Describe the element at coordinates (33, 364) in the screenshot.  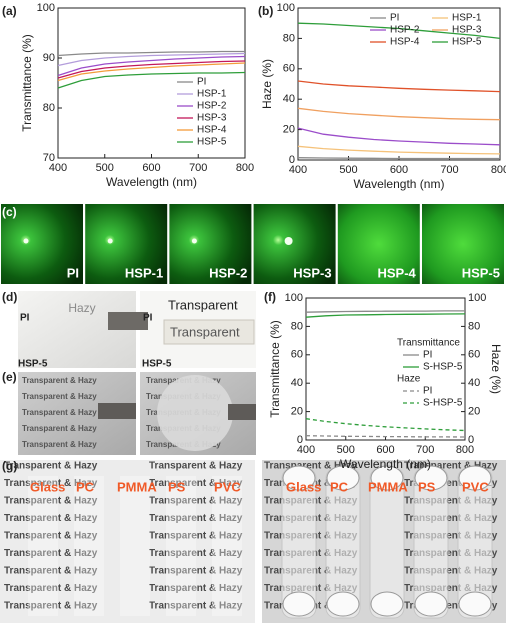
I see `sample-label: HSP-5` at that location.